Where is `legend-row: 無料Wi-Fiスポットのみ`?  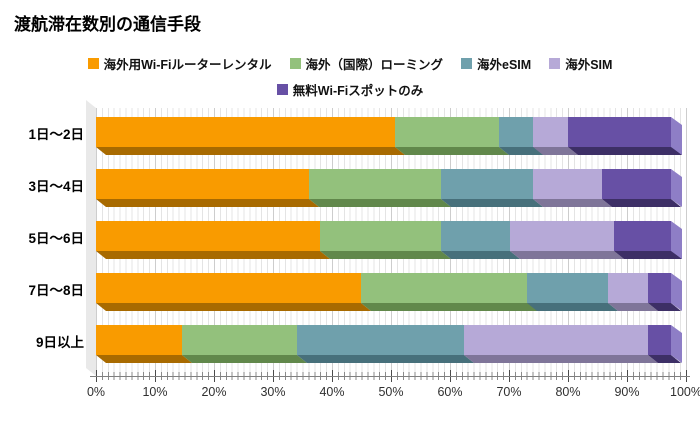
legend-row: 無料Wi-Fiスポットのみ is located at coordinates (350, 89).